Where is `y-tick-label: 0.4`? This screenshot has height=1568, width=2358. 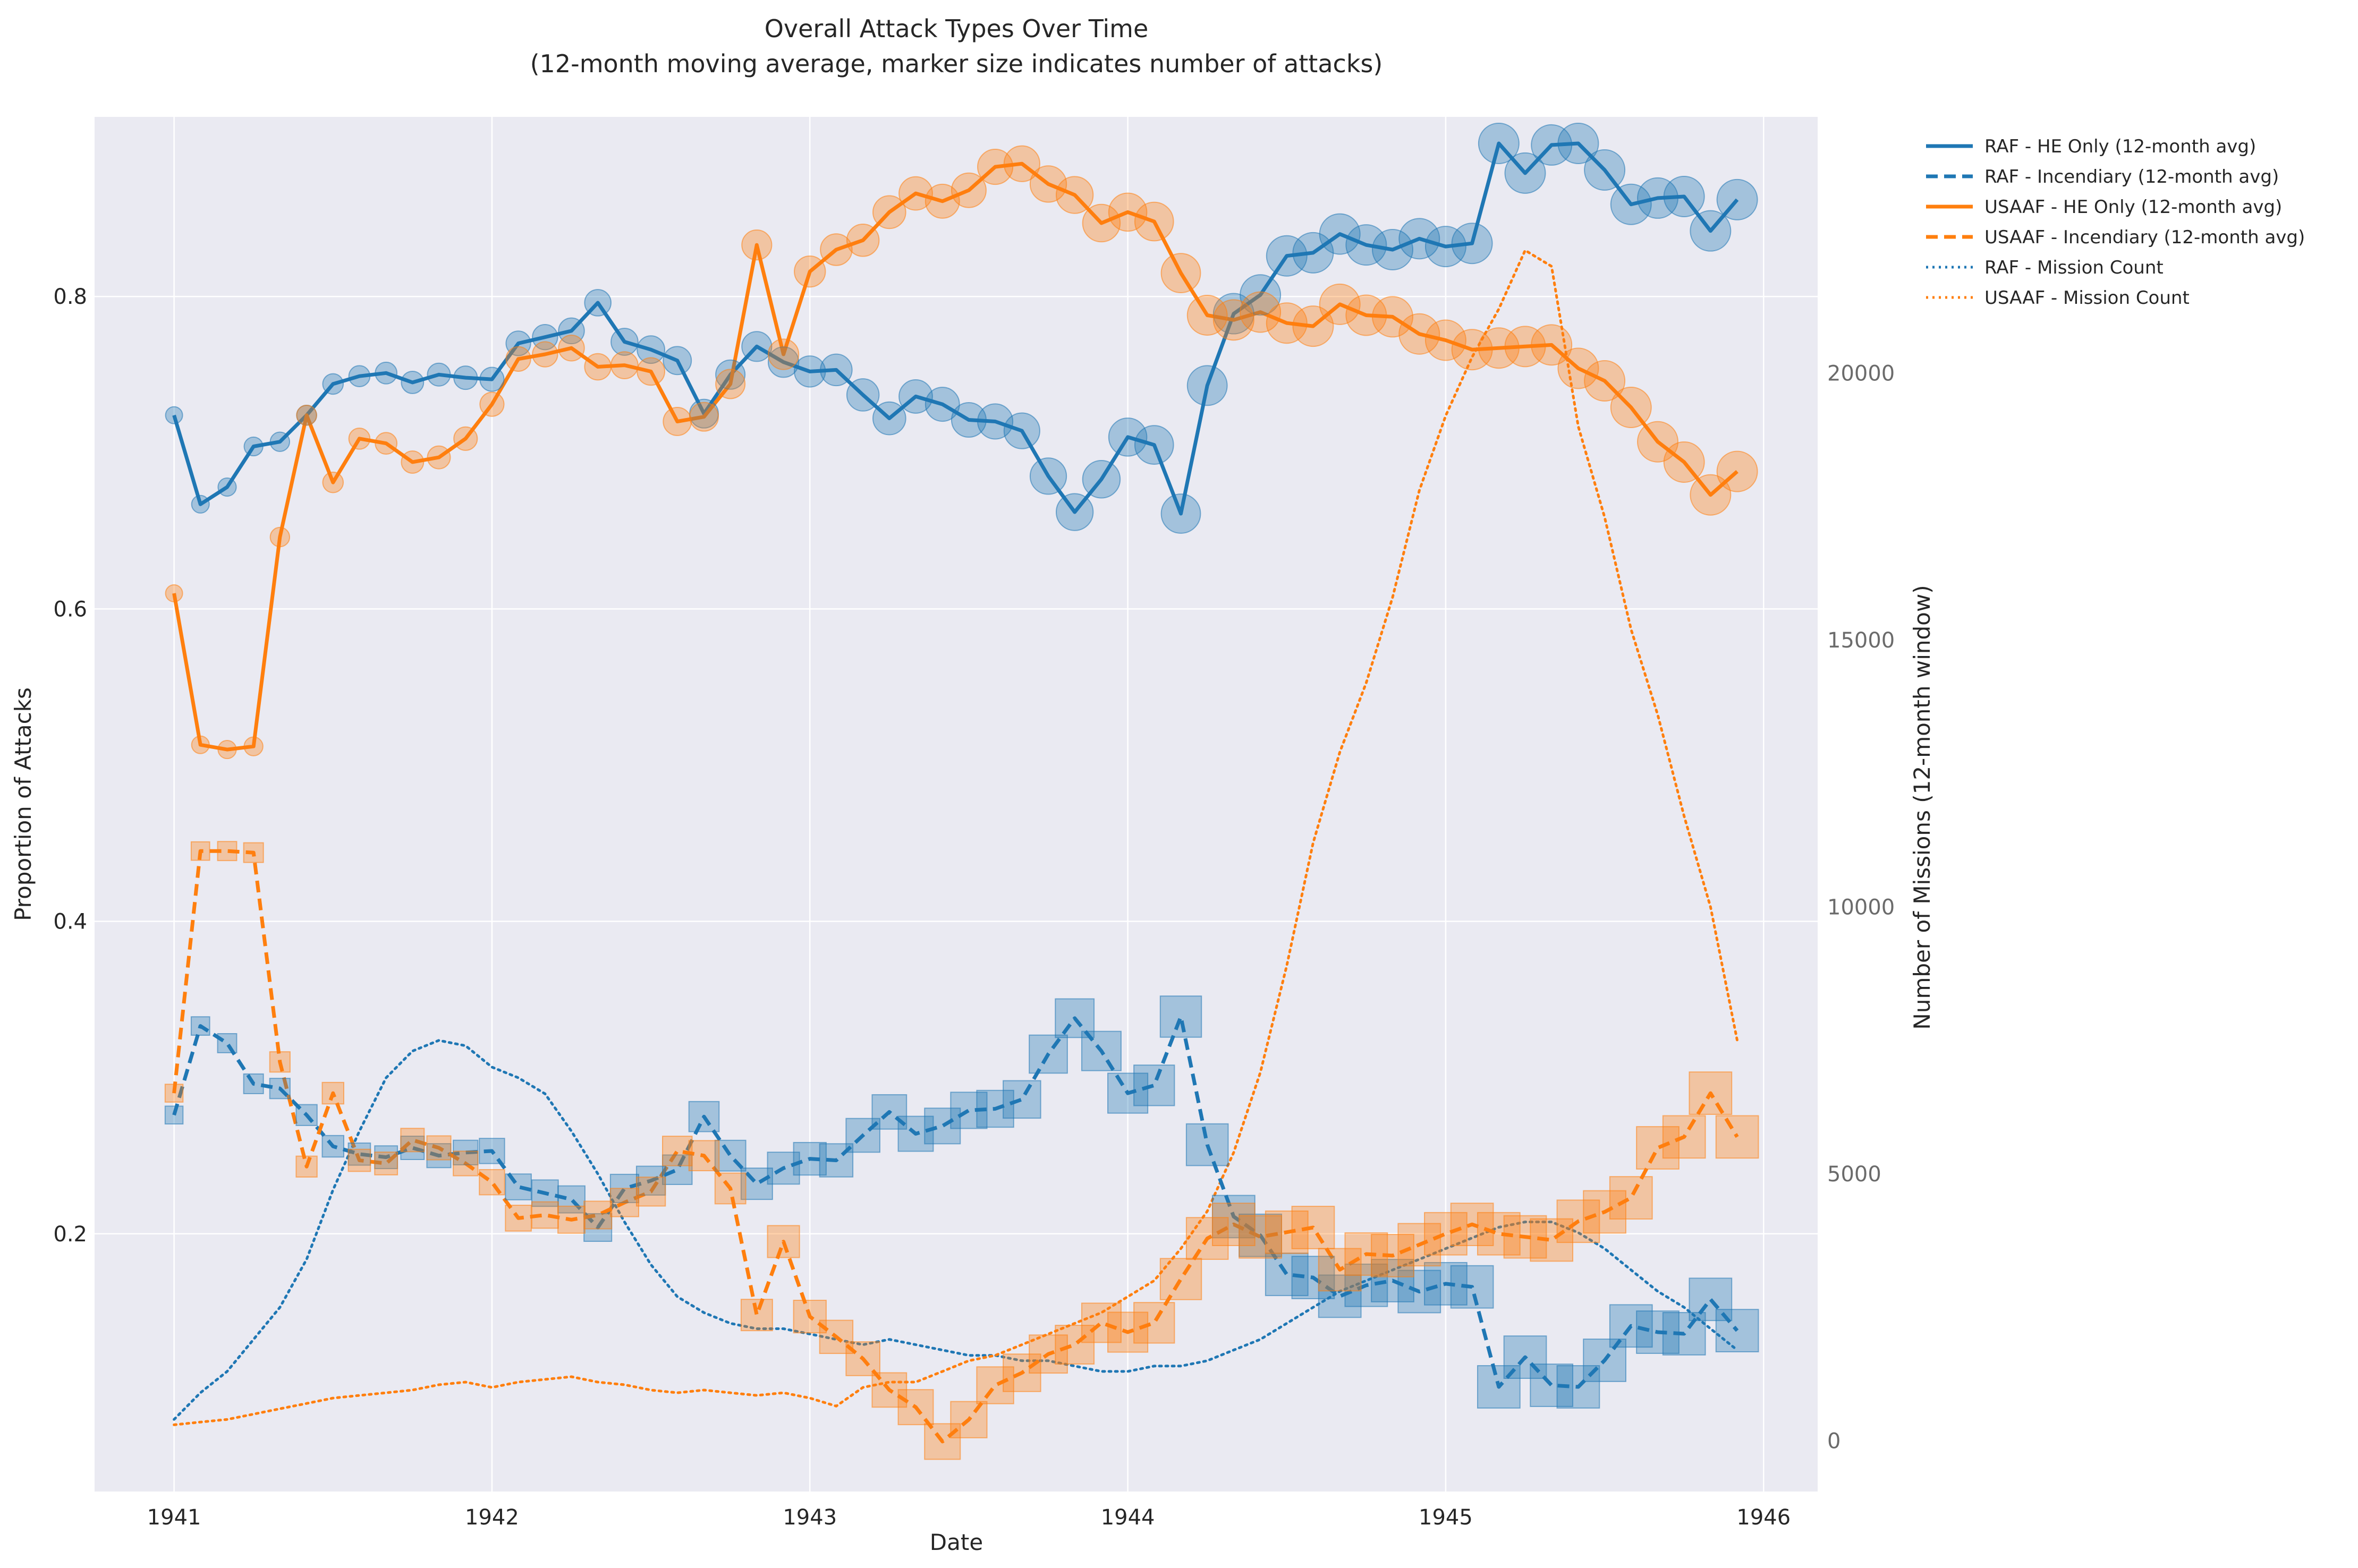
y-tick-label: 0.4 is located at coordinates (70, 922).